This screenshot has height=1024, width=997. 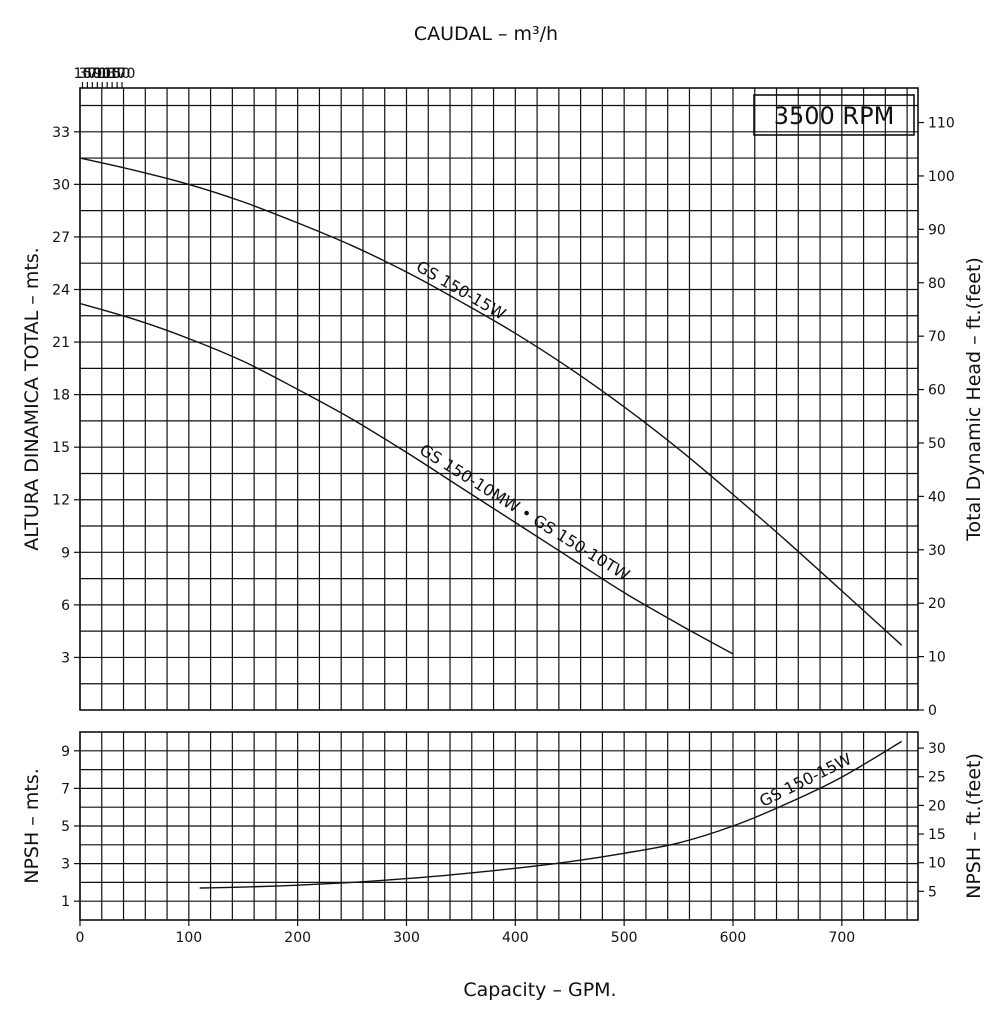 I want to click on flow-tick-label: 70, so click(x=97, y=74).